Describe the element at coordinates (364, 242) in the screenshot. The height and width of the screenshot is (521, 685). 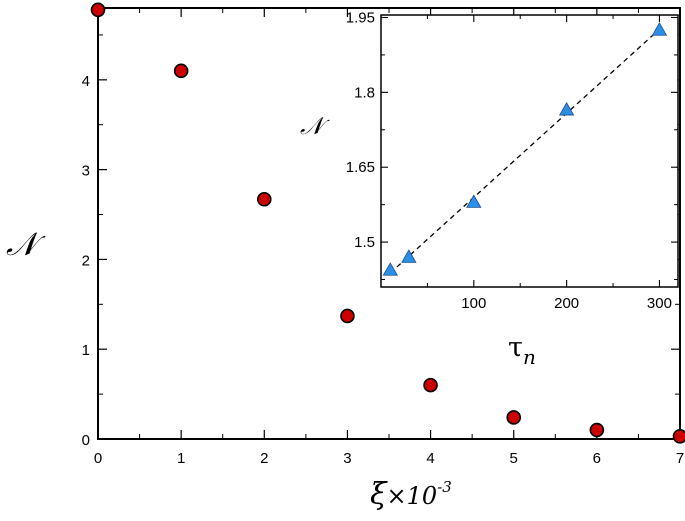
I see `inset-y-tick-label: 1.5` at that location.